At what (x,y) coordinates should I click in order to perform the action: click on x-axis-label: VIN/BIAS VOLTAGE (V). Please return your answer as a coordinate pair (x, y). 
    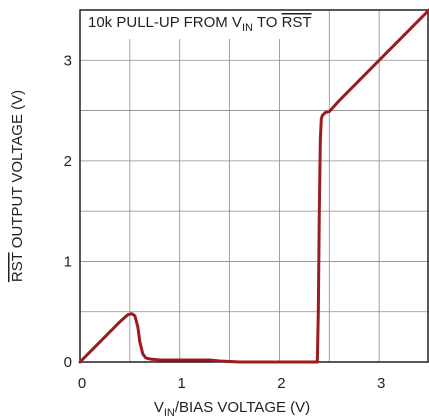
    Looking at the image, I should click on (232, 407).